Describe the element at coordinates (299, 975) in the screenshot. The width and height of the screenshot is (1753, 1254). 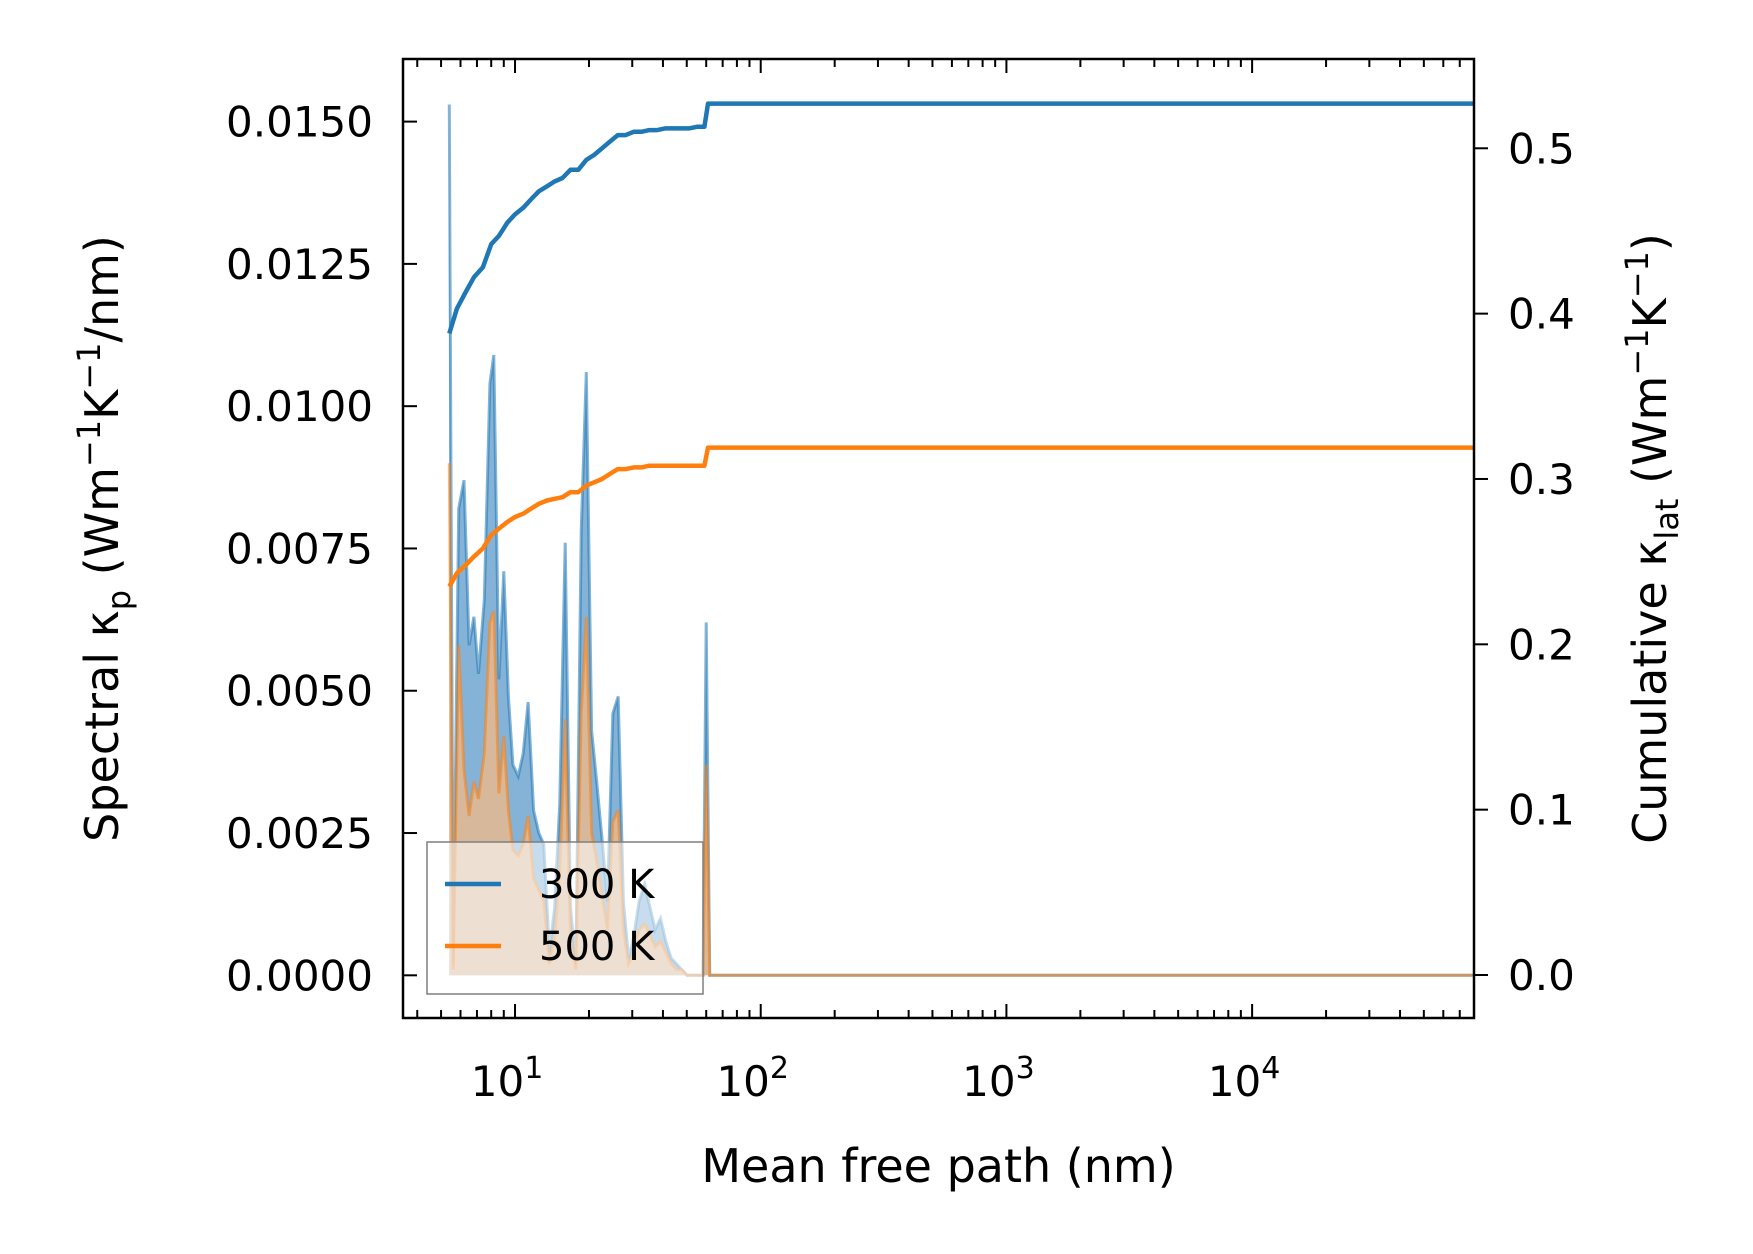
I see `y-left-tick-label: 0.0000` at that location.